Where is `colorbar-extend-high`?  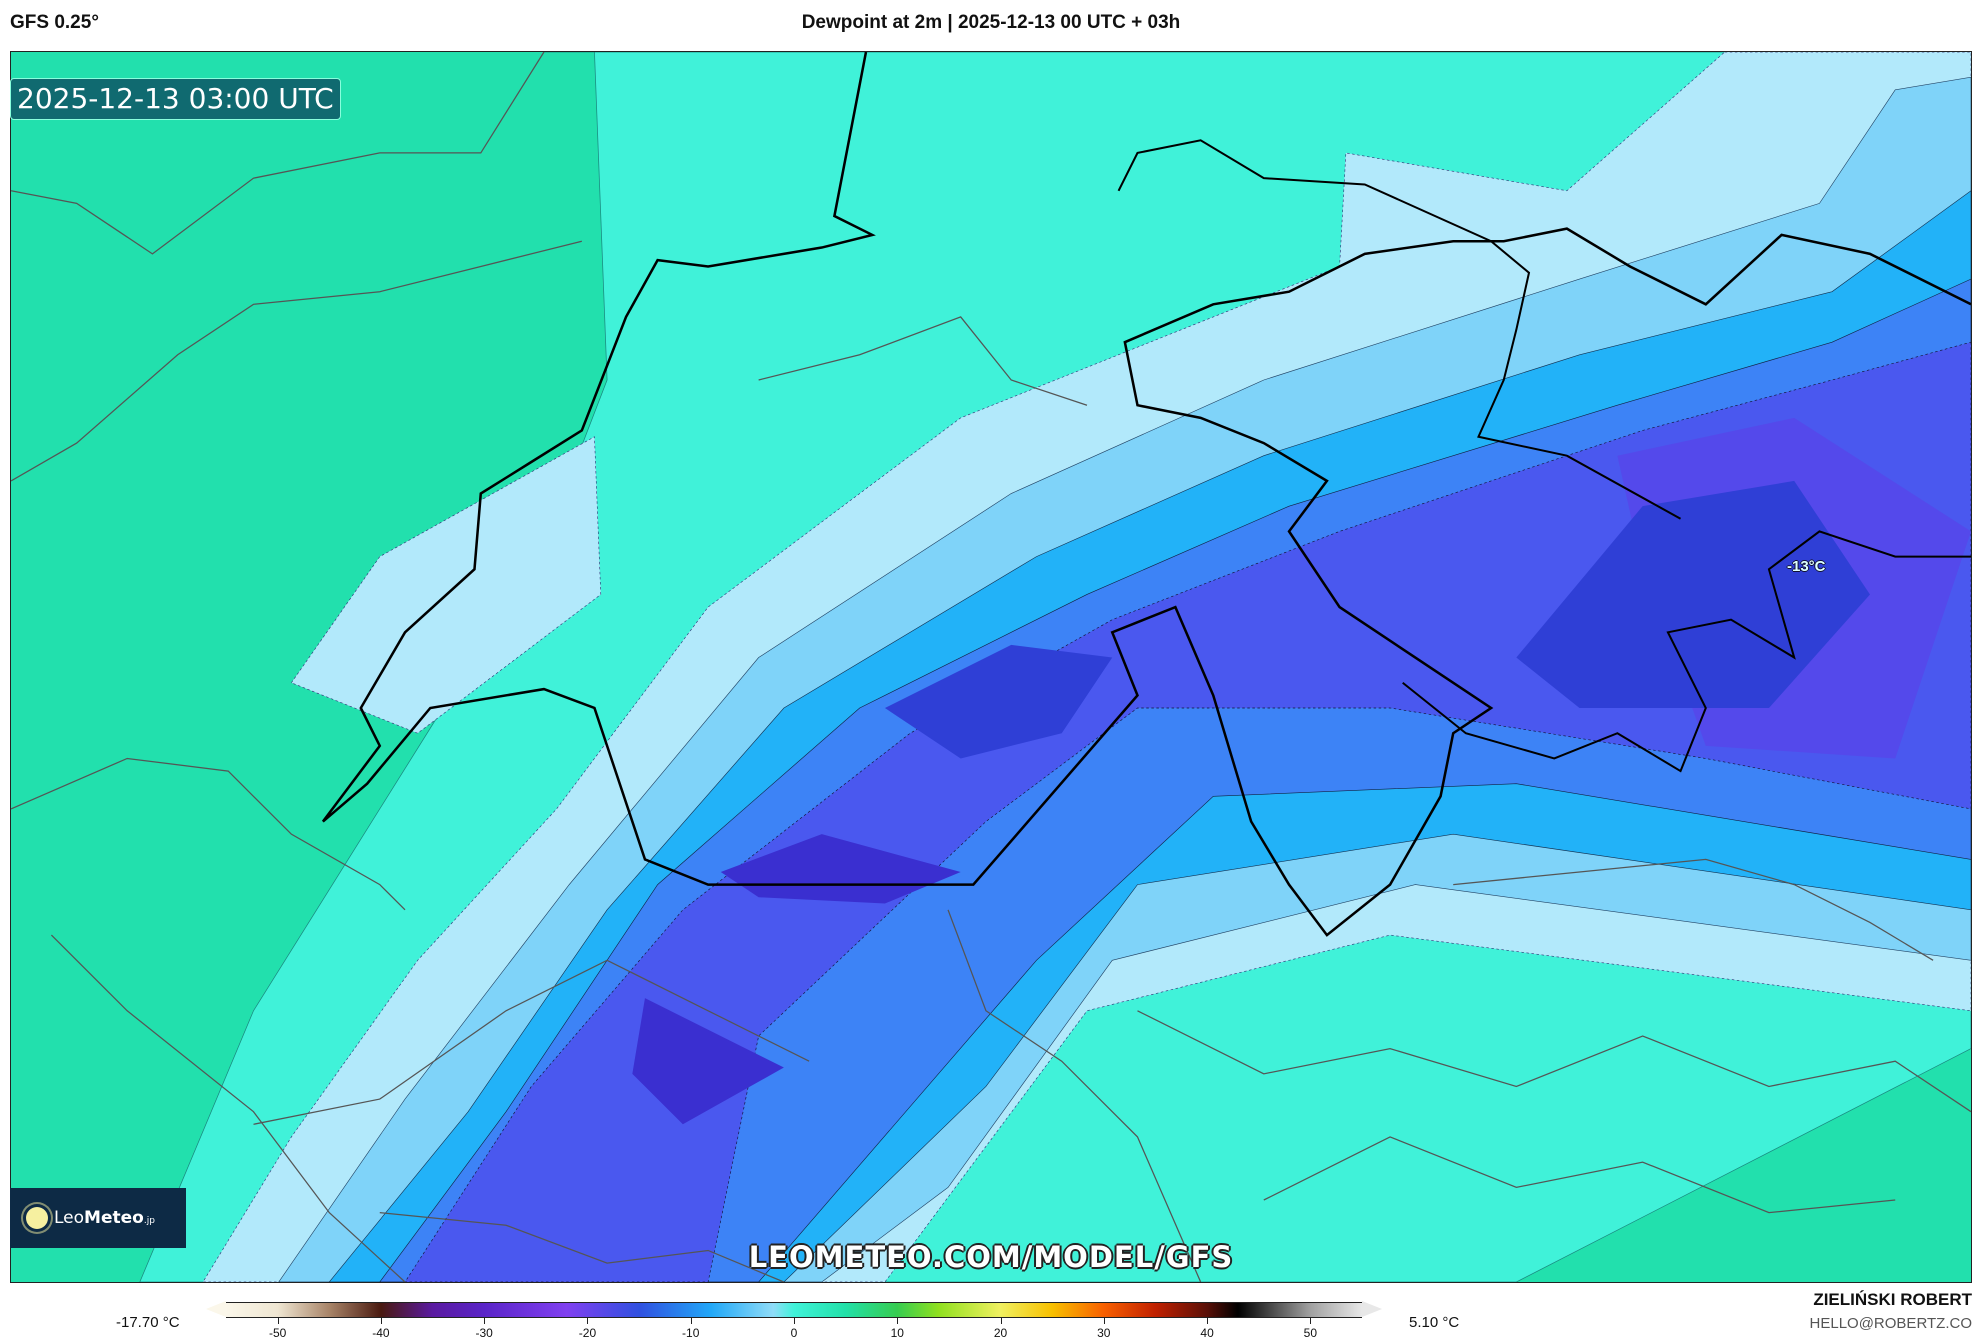 colorbar-extend-high is located at coordinates (1372, 1309).